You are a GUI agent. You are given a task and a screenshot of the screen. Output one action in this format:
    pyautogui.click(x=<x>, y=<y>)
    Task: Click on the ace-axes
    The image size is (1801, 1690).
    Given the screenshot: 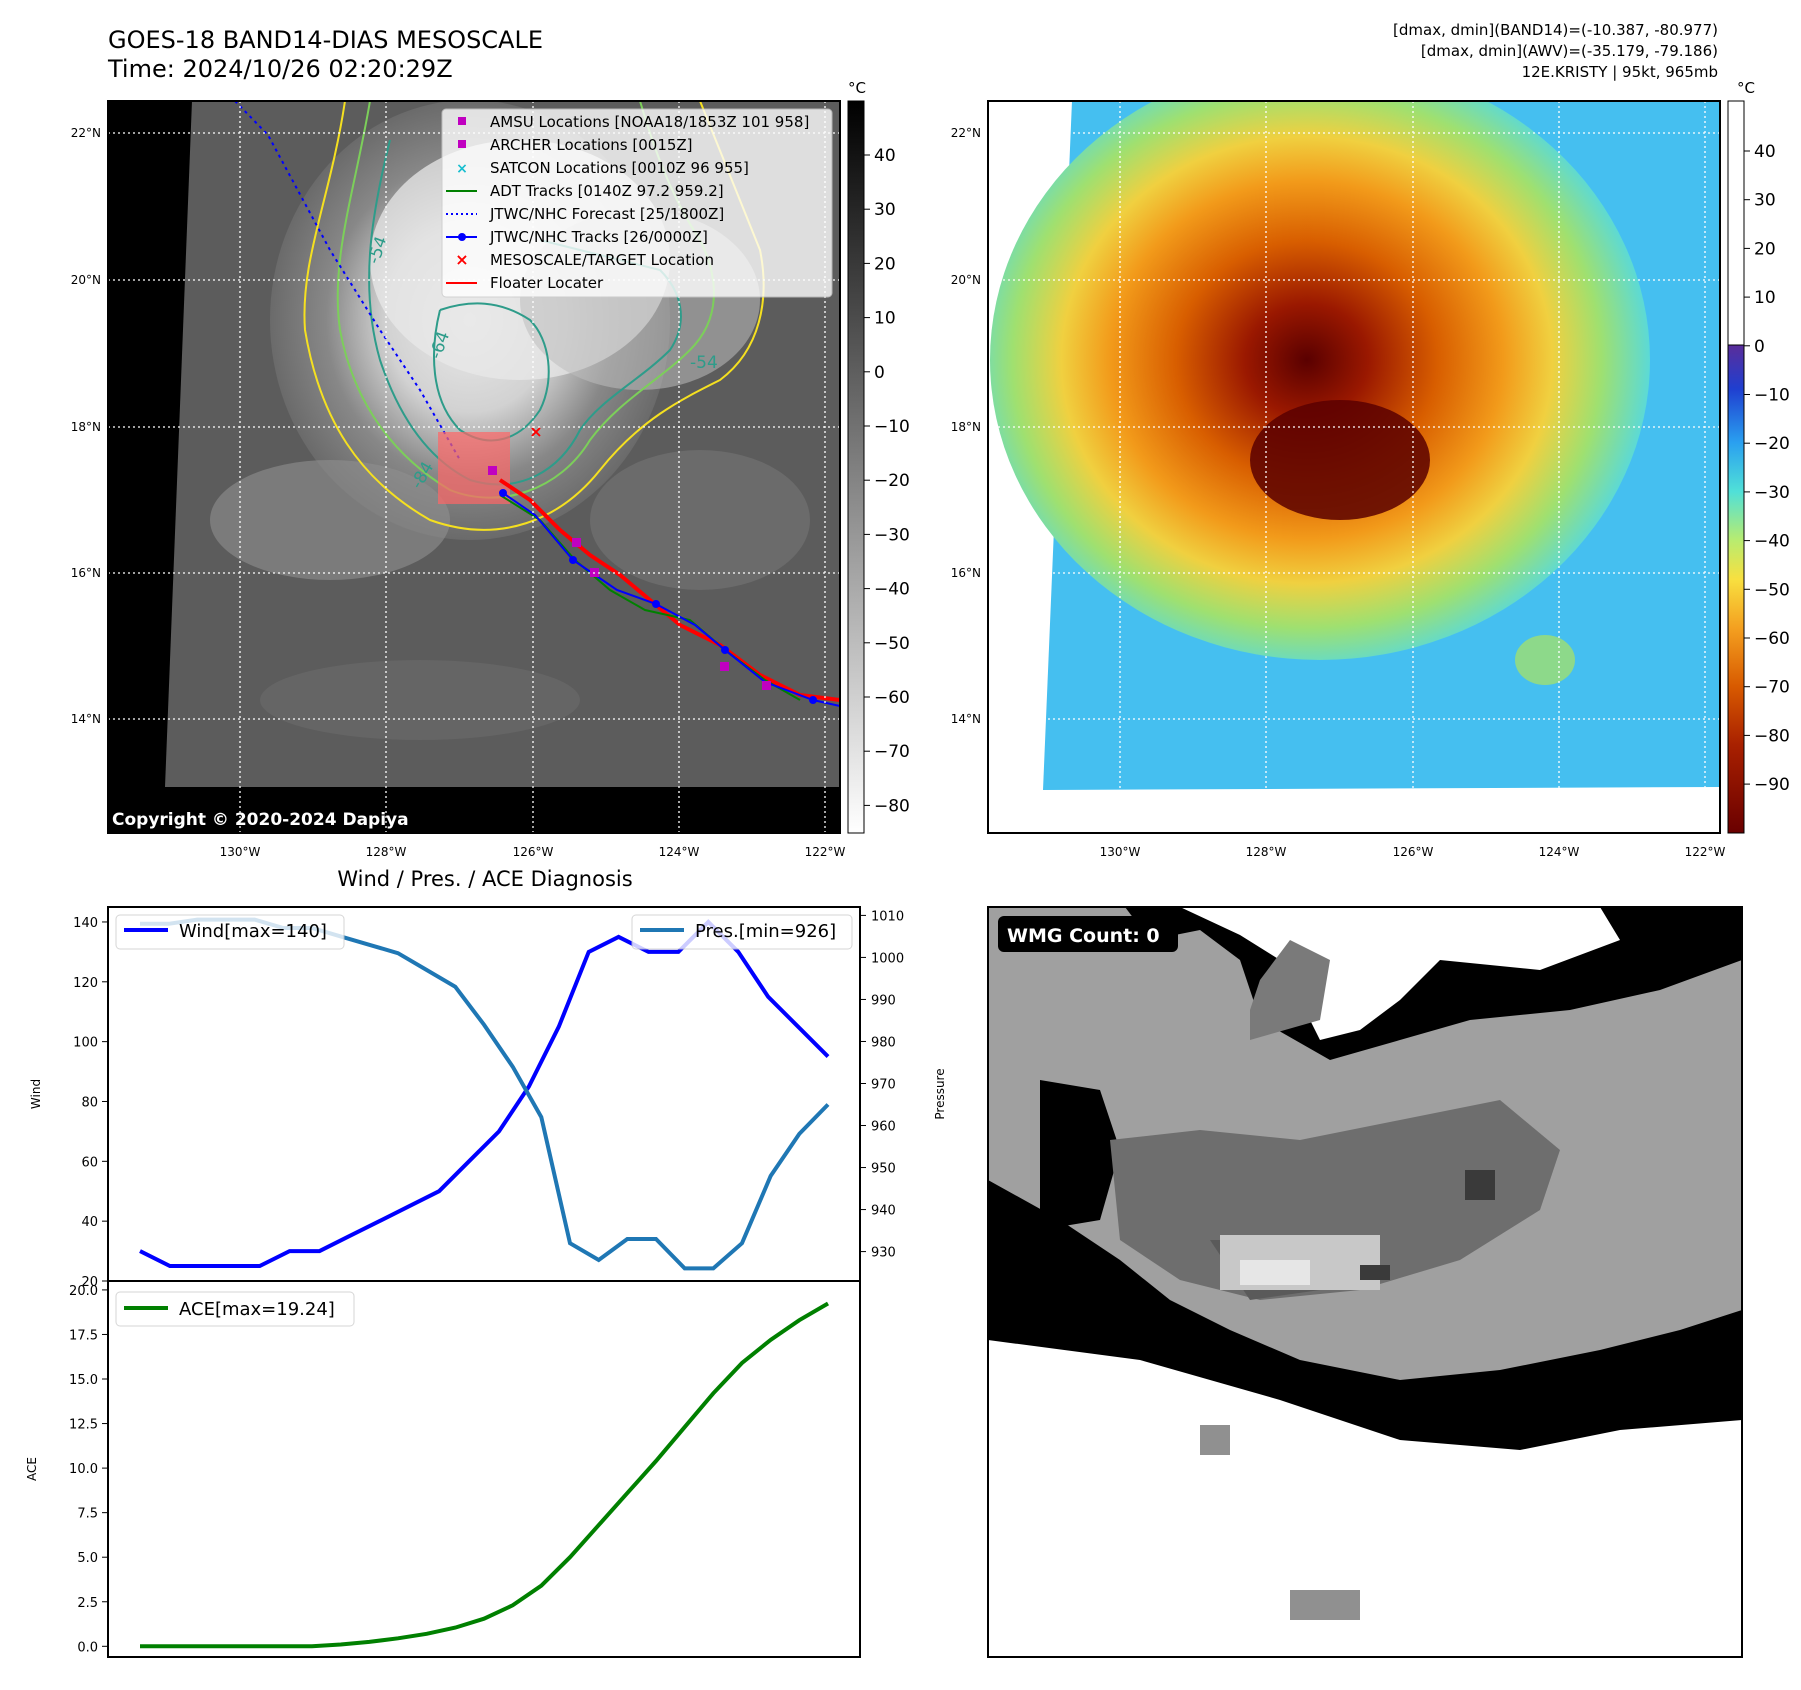 What is the action you would take?
    pyautogui.click(x=484, y=1469)
    